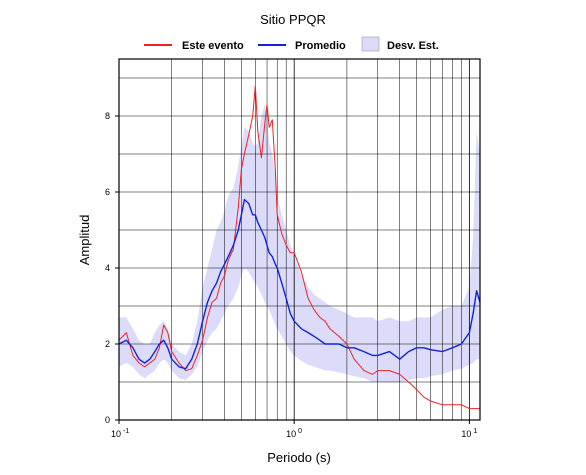  I want to click on legend-label-desv-est: Desv. Est., so click(413, 46).